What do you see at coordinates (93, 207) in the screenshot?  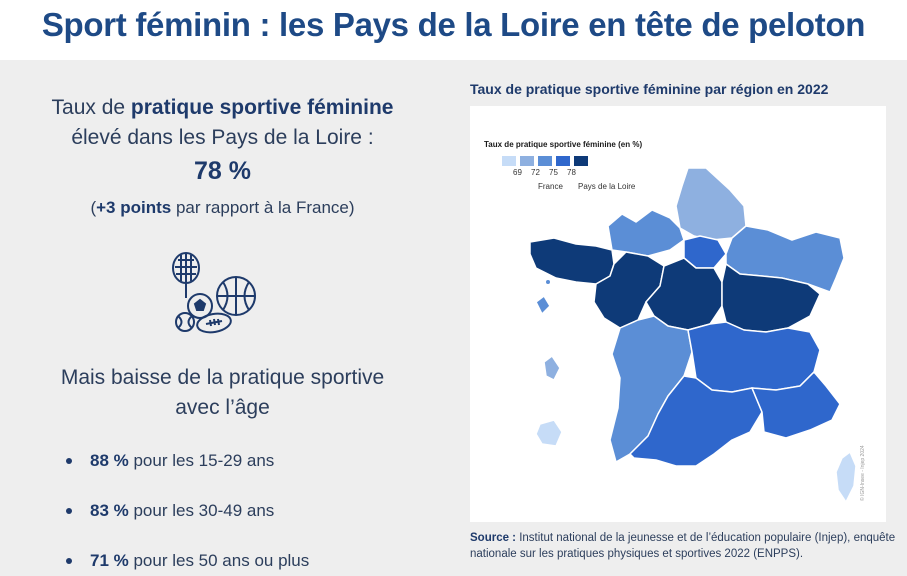 I see `paren-open: (` at bounding box center [93, 207].